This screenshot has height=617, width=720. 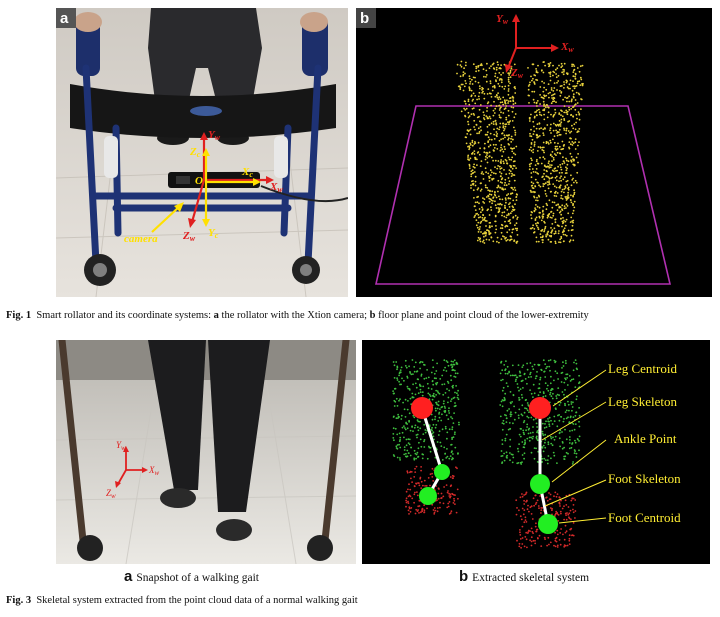 I want to click on fig1a-zc-sub: c, so click(x=199, y=154).